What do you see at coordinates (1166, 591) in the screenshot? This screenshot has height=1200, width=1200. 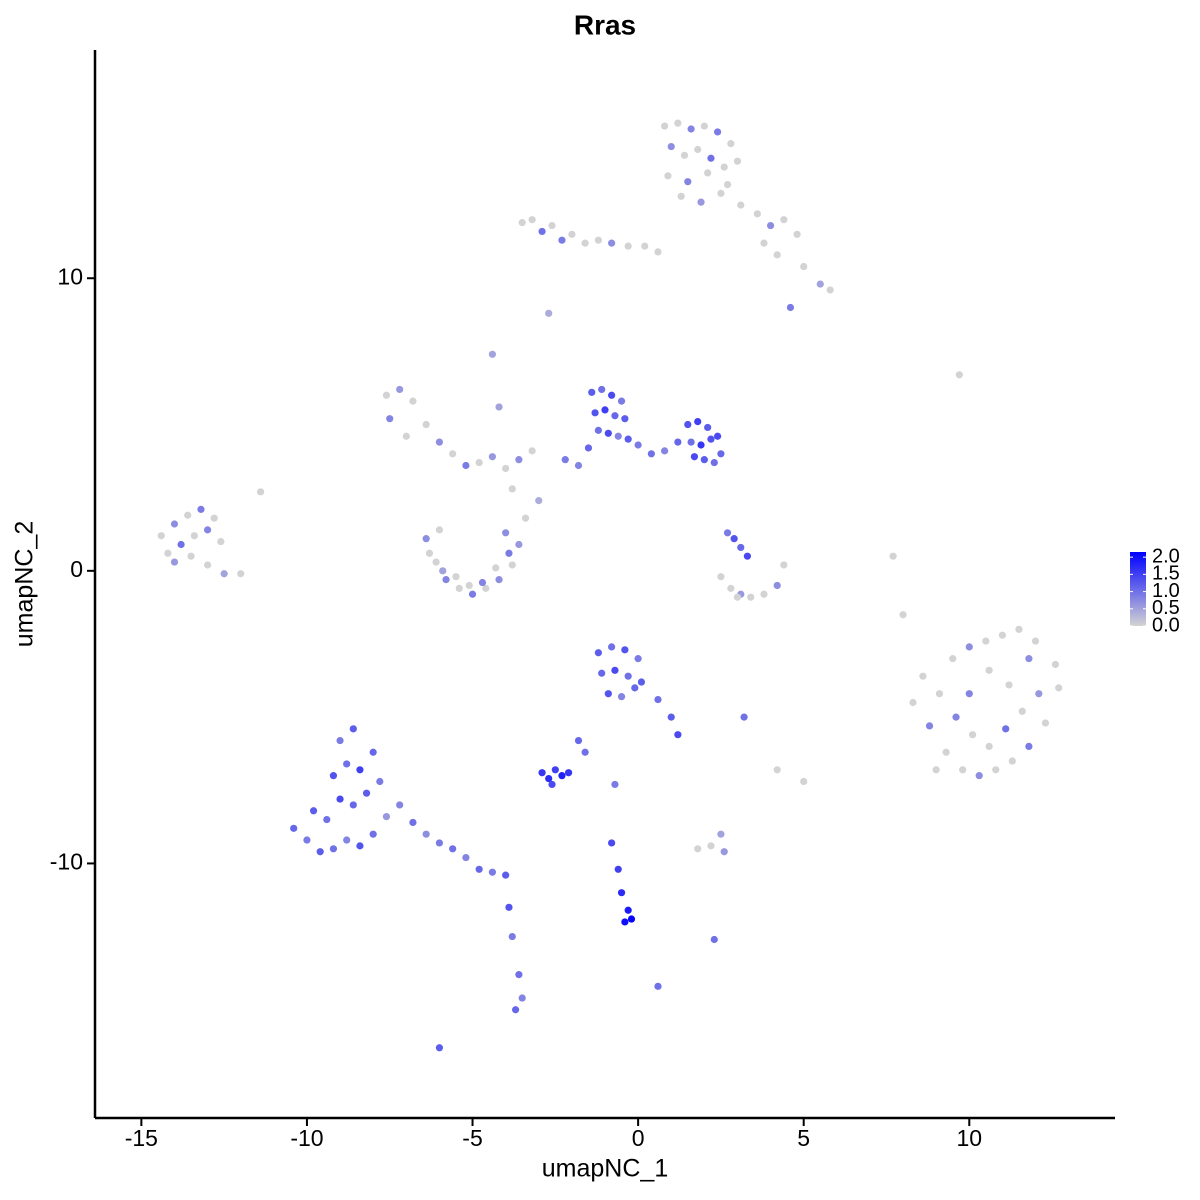 I see `colorbar-label: 1.0` at bounding box center [1166, 591].